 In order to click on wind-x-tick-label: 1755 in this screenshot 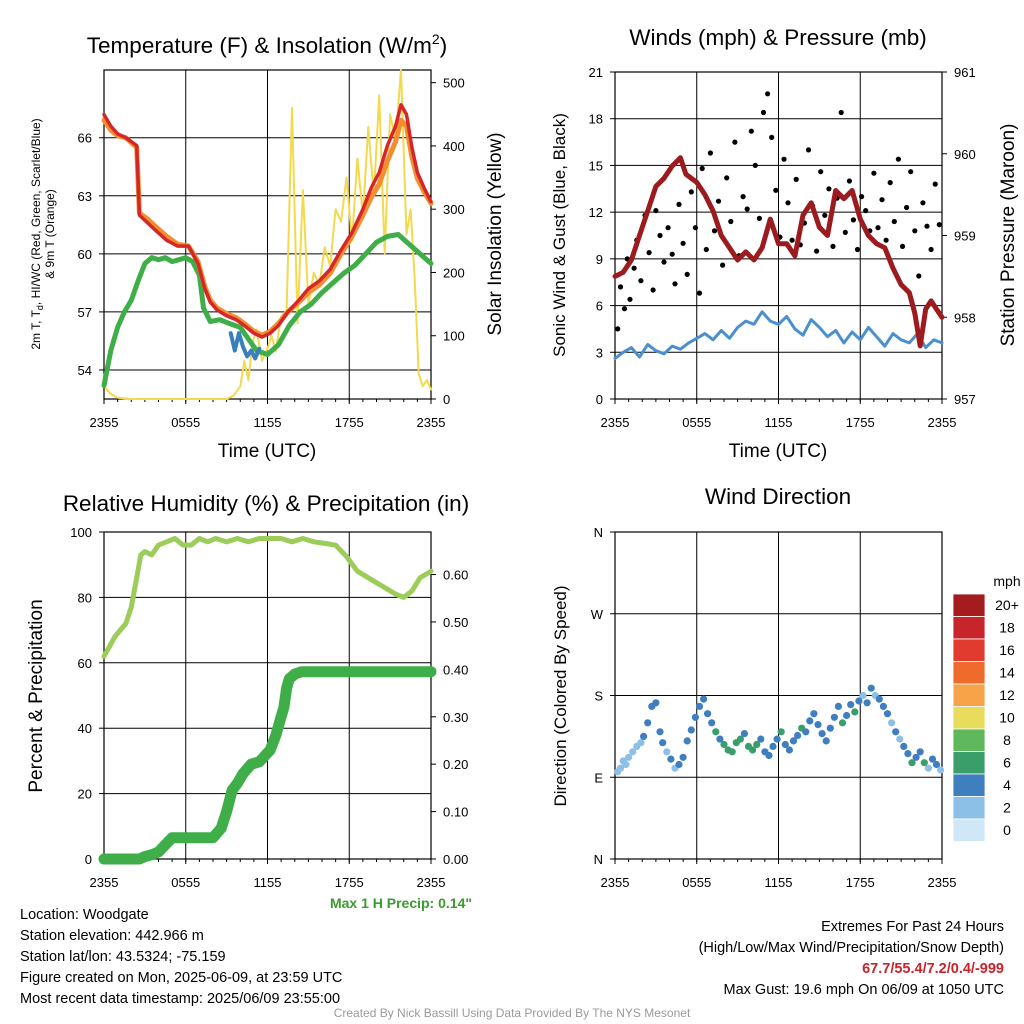, I will do `click(860, 422)`.